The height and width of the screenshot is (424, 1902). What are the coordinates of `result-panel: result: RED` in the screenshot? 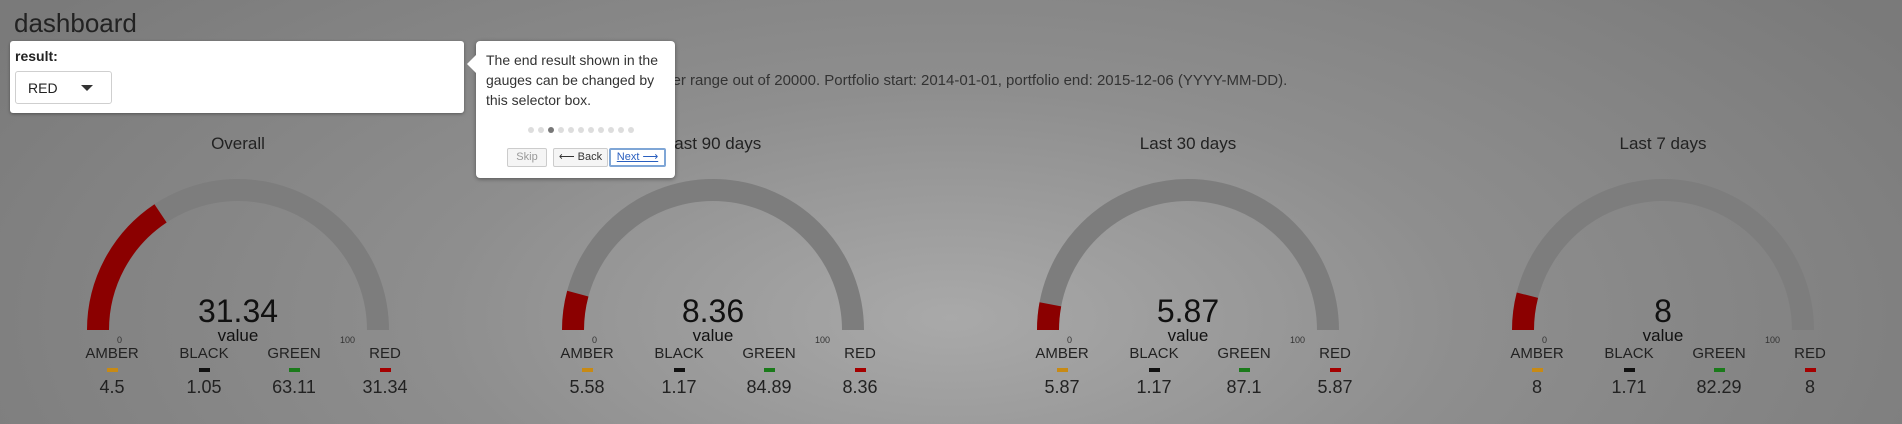 It's located at (237, 77).